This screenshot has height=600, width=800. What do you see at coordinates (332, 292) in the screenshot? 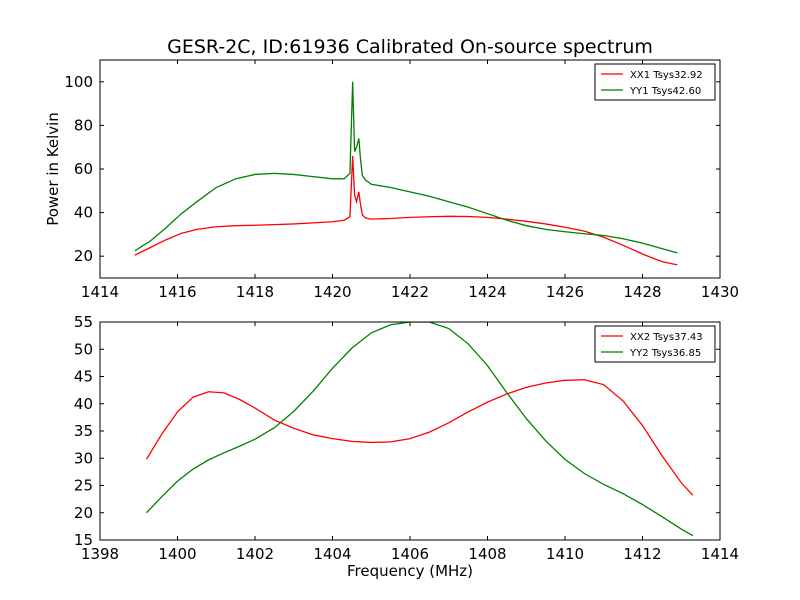
I see `top-x-tick-label: 1420` at bounding box center [332, 292].